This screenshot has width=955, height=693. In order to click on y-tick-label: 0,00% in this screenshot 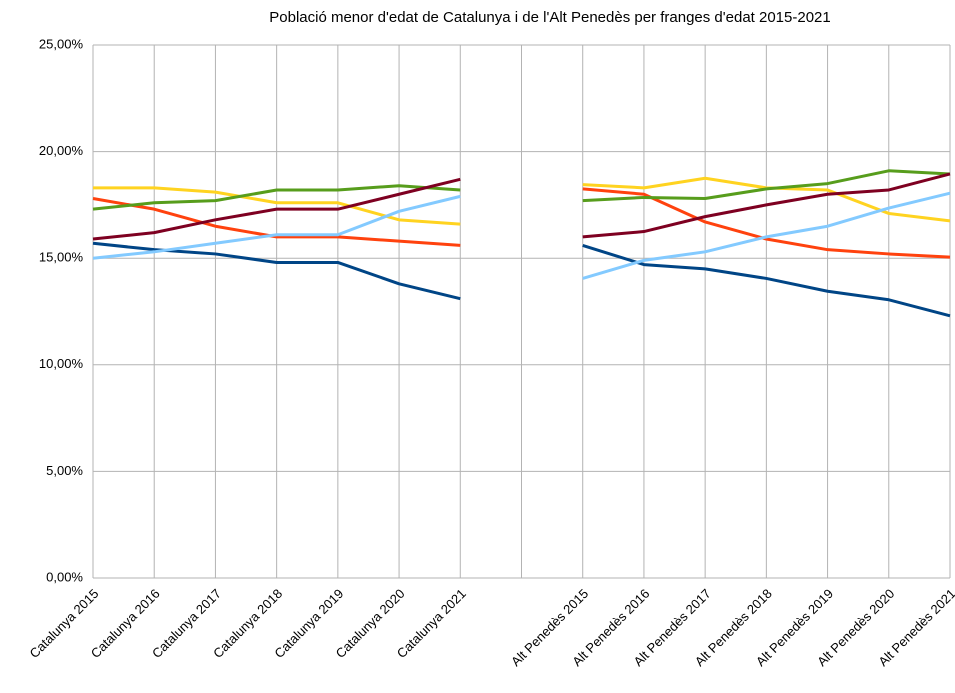, I will do `click(64, 576)`.